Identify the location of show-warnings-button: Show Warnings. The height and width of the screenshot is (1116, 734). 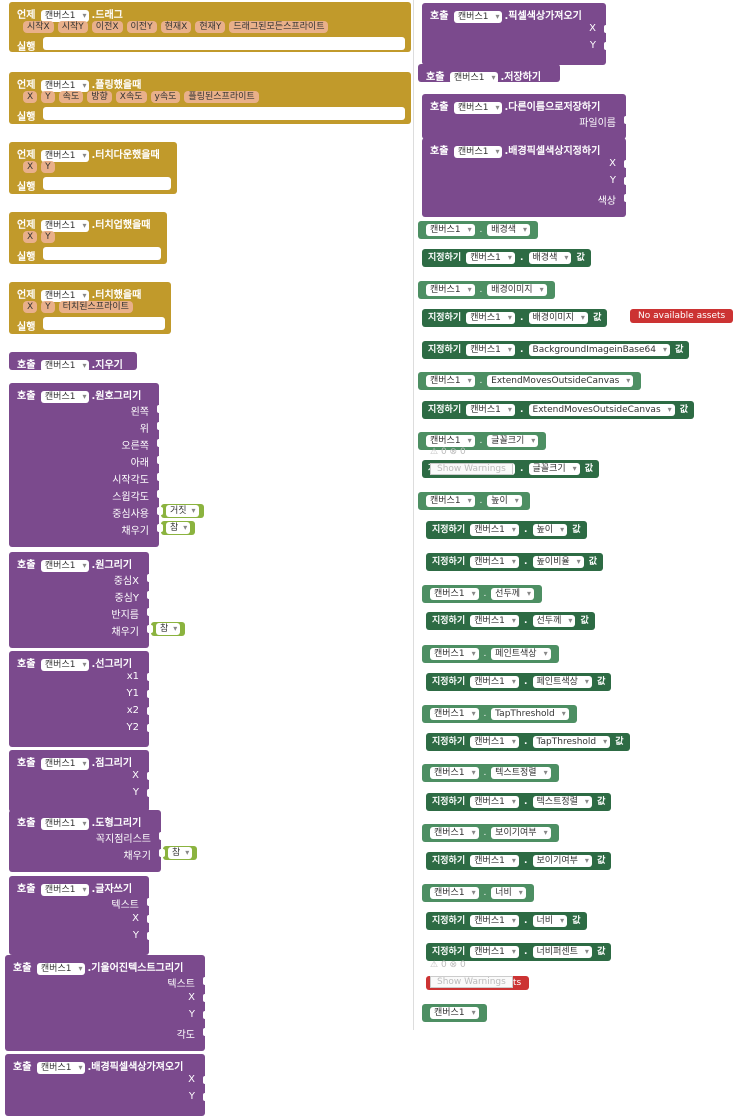
(471, 469).